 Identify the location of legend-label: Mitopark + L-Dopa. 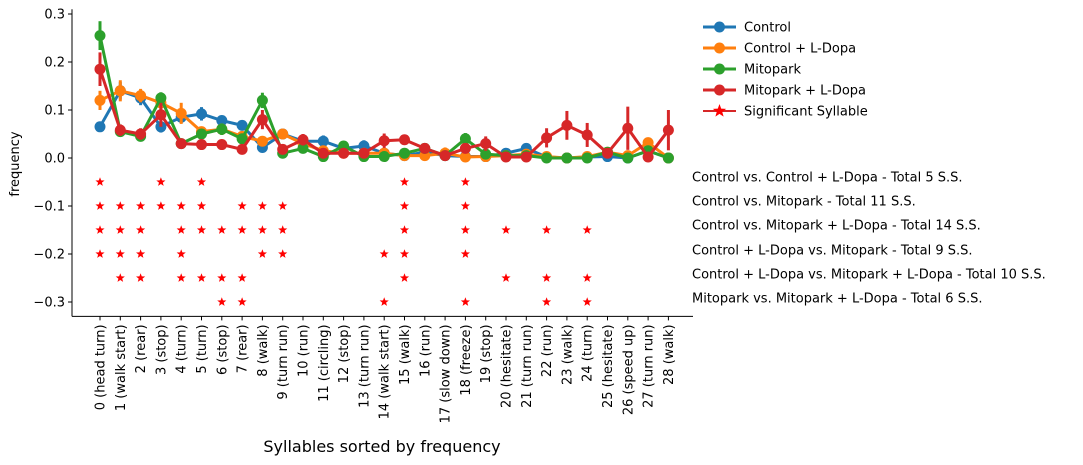
(805, 91).